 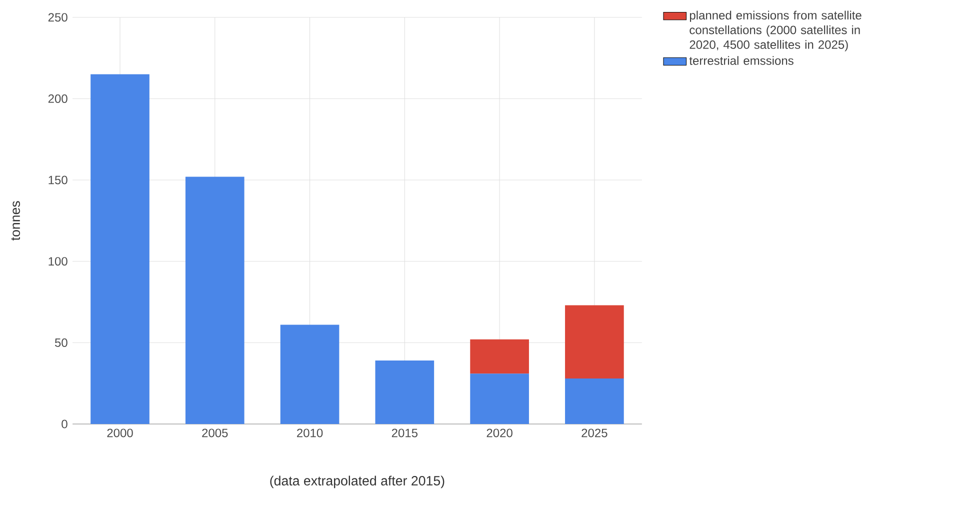 What do you see at coordinates (357, 482) in the screenshot?
I see `x-axis-title: (data extrapolated after 2015)` at bounding box center [357, 482].